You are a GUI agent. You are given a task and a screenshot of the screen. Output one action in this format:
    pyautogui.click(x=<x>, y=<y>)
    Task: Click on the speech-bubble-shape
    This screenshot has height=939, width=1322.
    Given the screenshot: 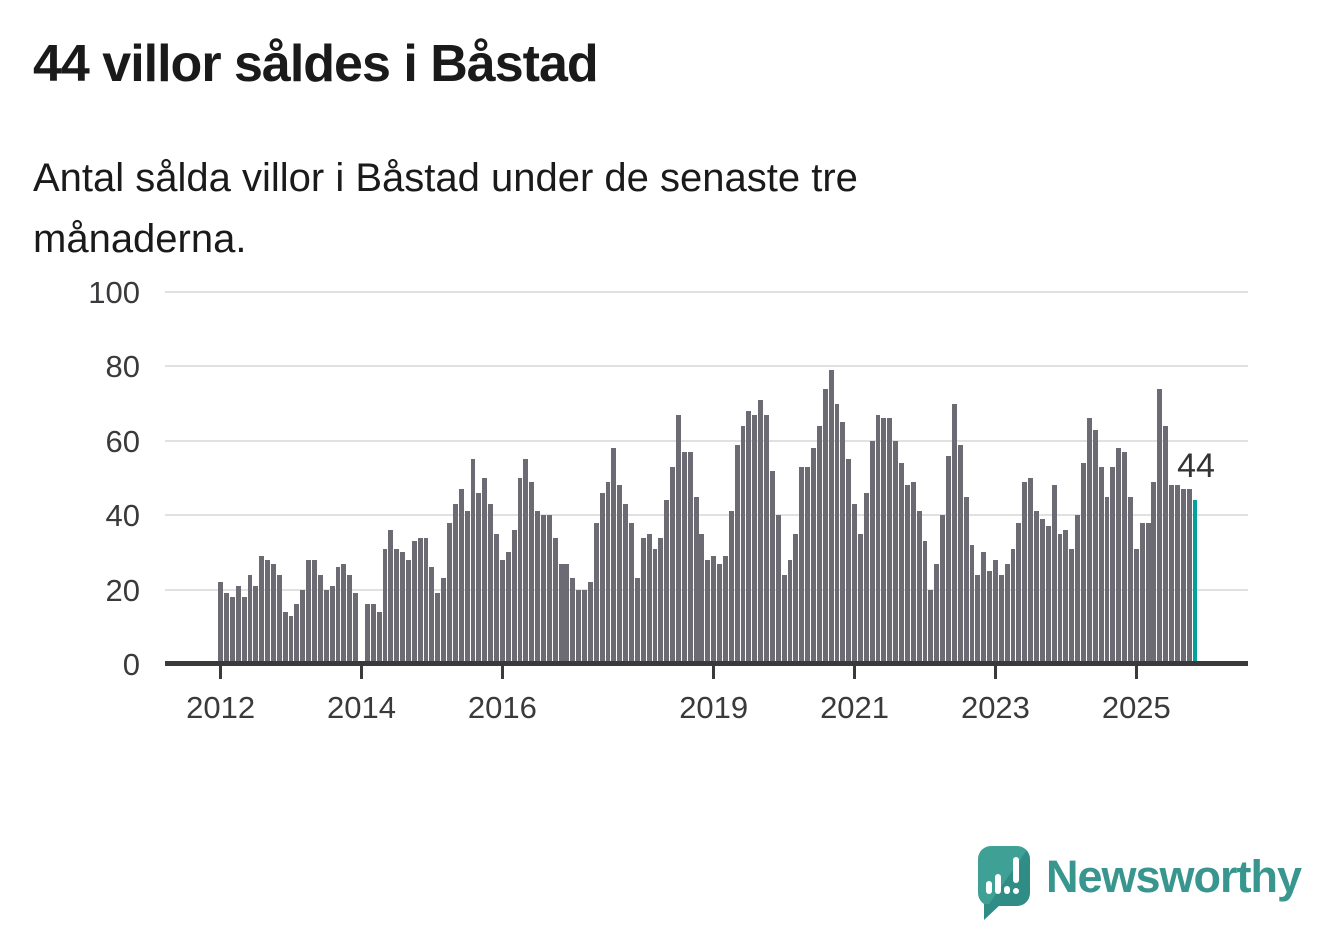 What is the action you would take?
    pyautogui.click(x=1004, y=876)
    